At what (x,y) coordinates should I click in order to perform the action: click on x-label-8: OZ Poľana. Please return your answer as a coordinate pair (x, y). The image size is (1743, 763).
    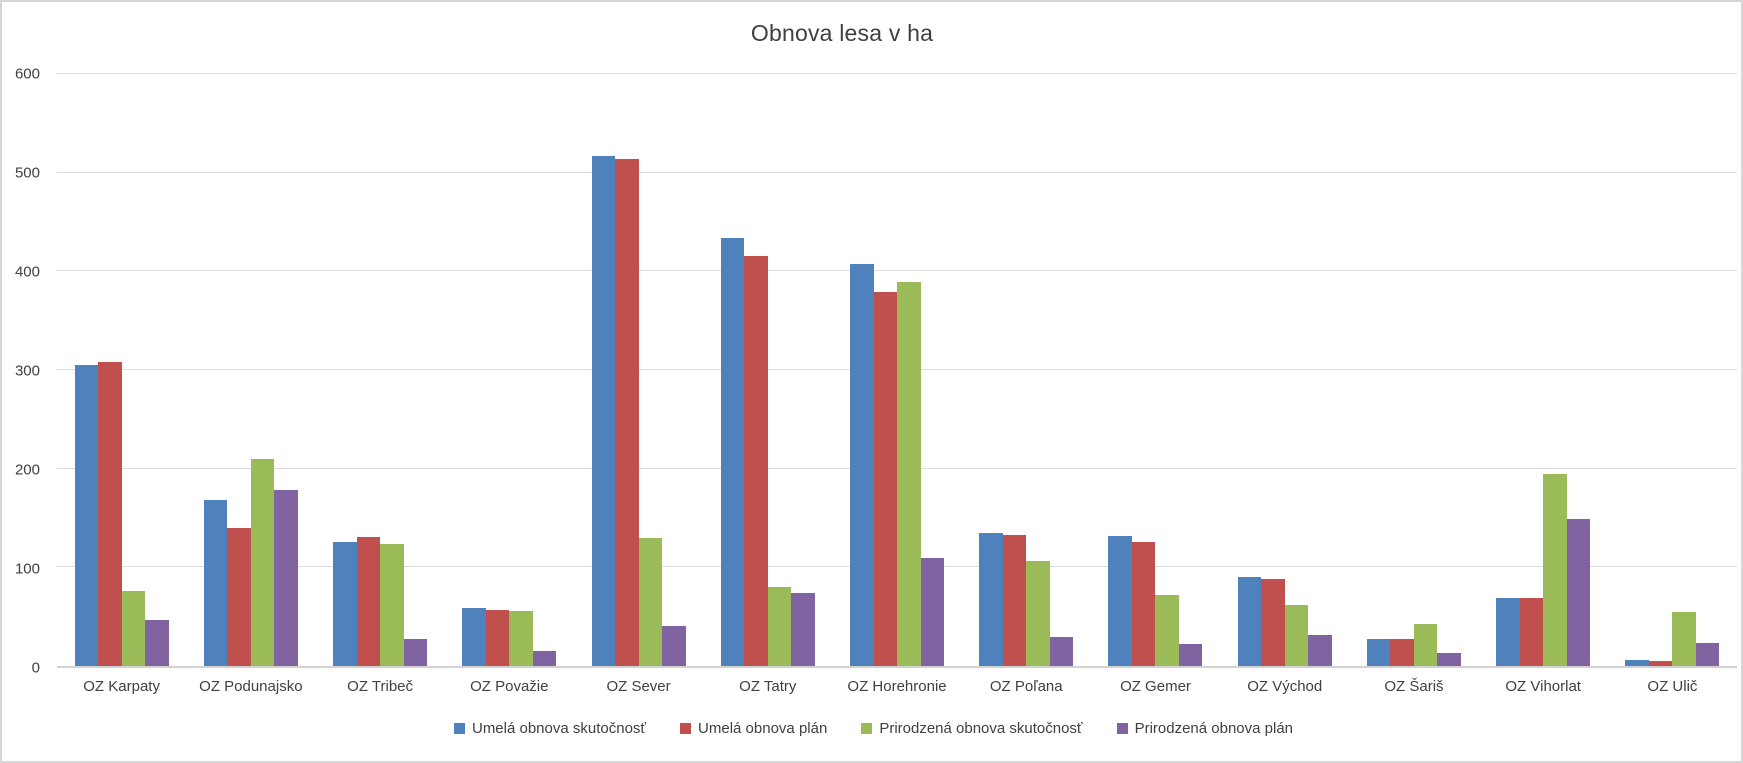
    Looking at the image, I should click on (1026, 686).